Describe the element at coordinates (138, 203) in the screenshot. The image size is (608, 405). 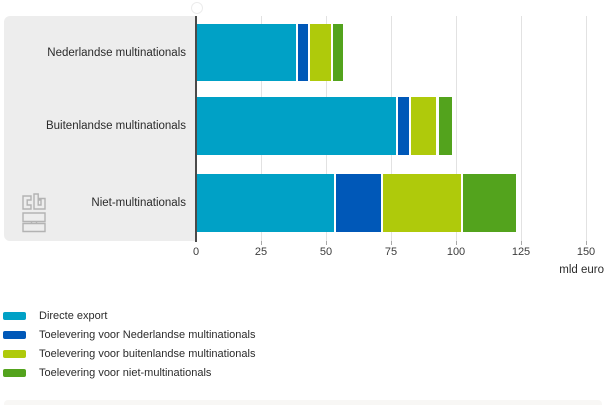
I see `category-label-2: Niet-multinationals` at that location.